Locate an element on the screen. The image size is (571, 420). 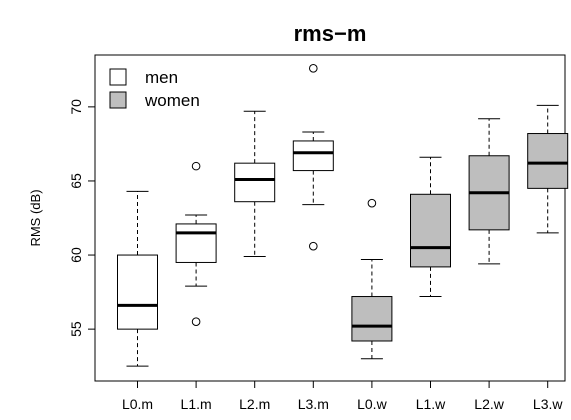
x-tick-label: L0.w is located at coordinates (372, 404).